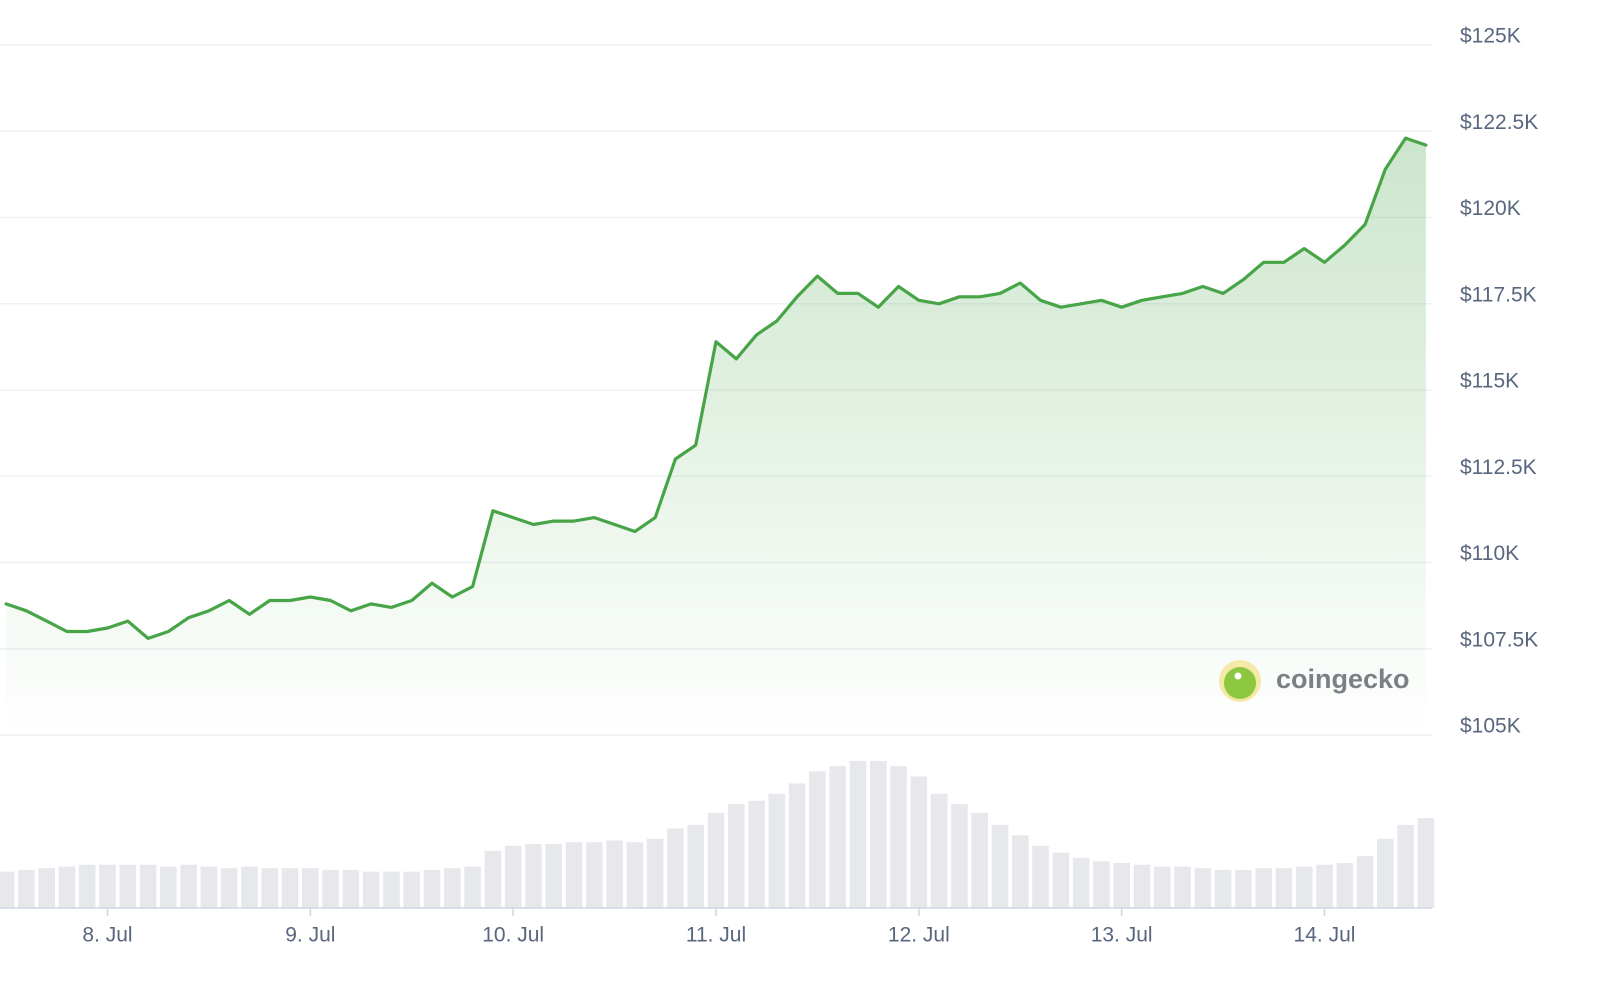 The image size is (1600, 987). I want to click on watermark-logo: coingecko, so click(1314, 681).